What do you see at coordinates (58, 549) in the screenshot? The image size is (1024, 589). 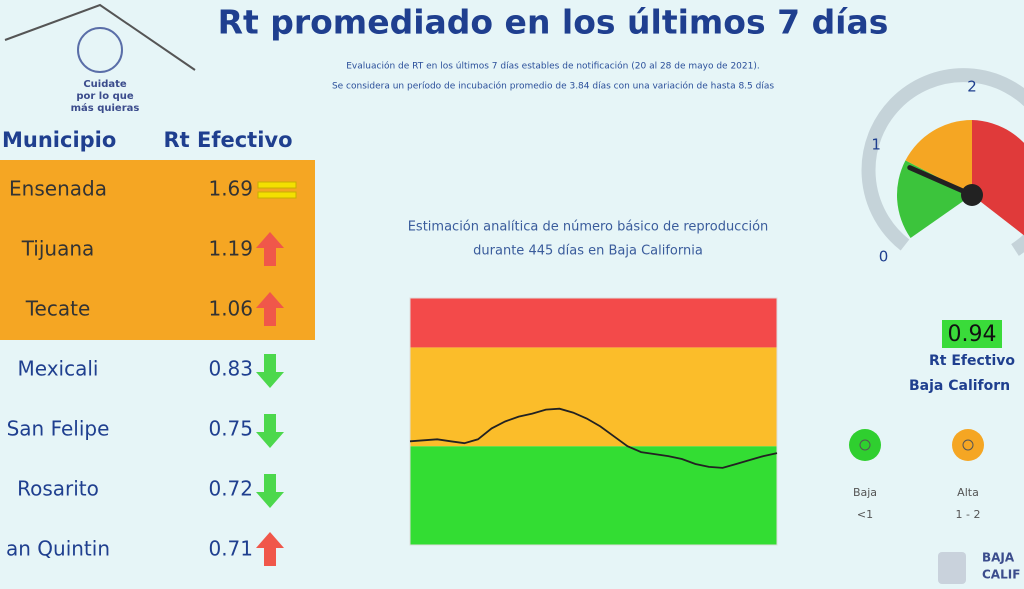 I see `municipio: an Quintin` at bounding box center [58, 549].